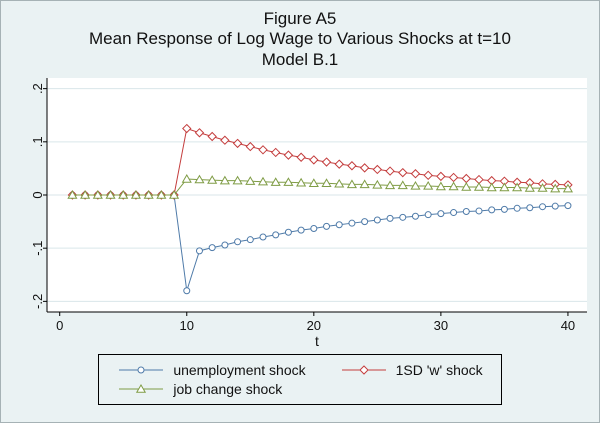 The width and height of the screenshot is (600, 423). Describe the element at coordinates (37, 301) in the screenshot. I see `y-tick-label: -.2` at that location.